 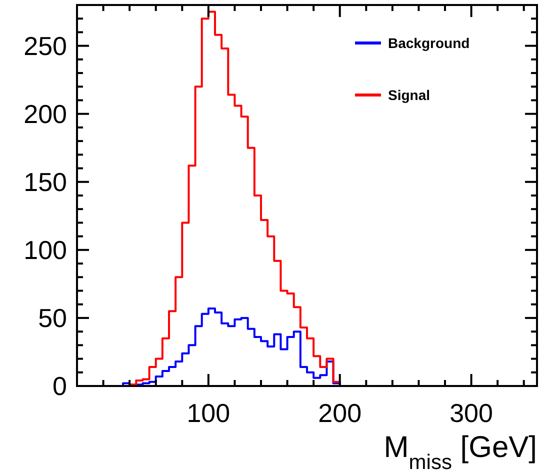 I want to click on y-tick-label: 50, so click(x=52, y=317).